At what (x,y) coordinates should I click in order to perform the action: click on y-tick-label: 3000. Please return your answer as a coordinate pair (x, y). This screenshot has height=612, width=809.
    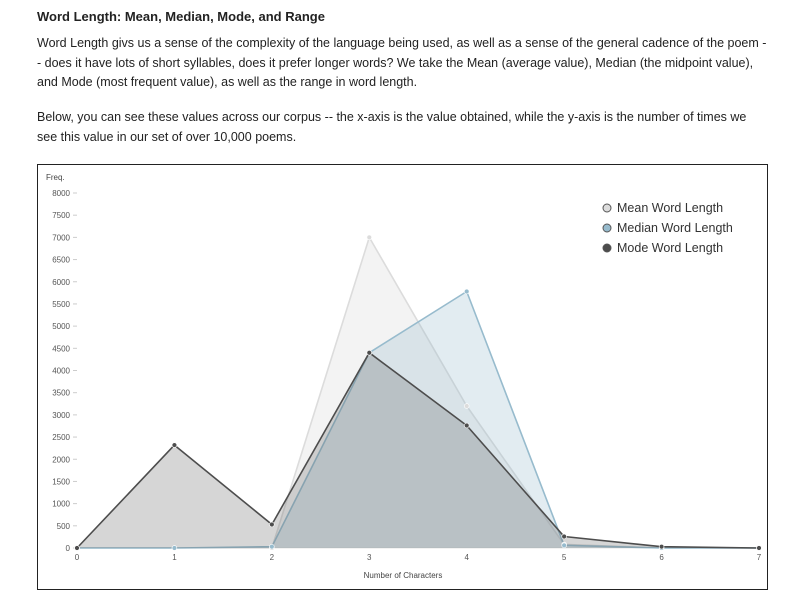
    Looking at the image, I should click on (61, 415).